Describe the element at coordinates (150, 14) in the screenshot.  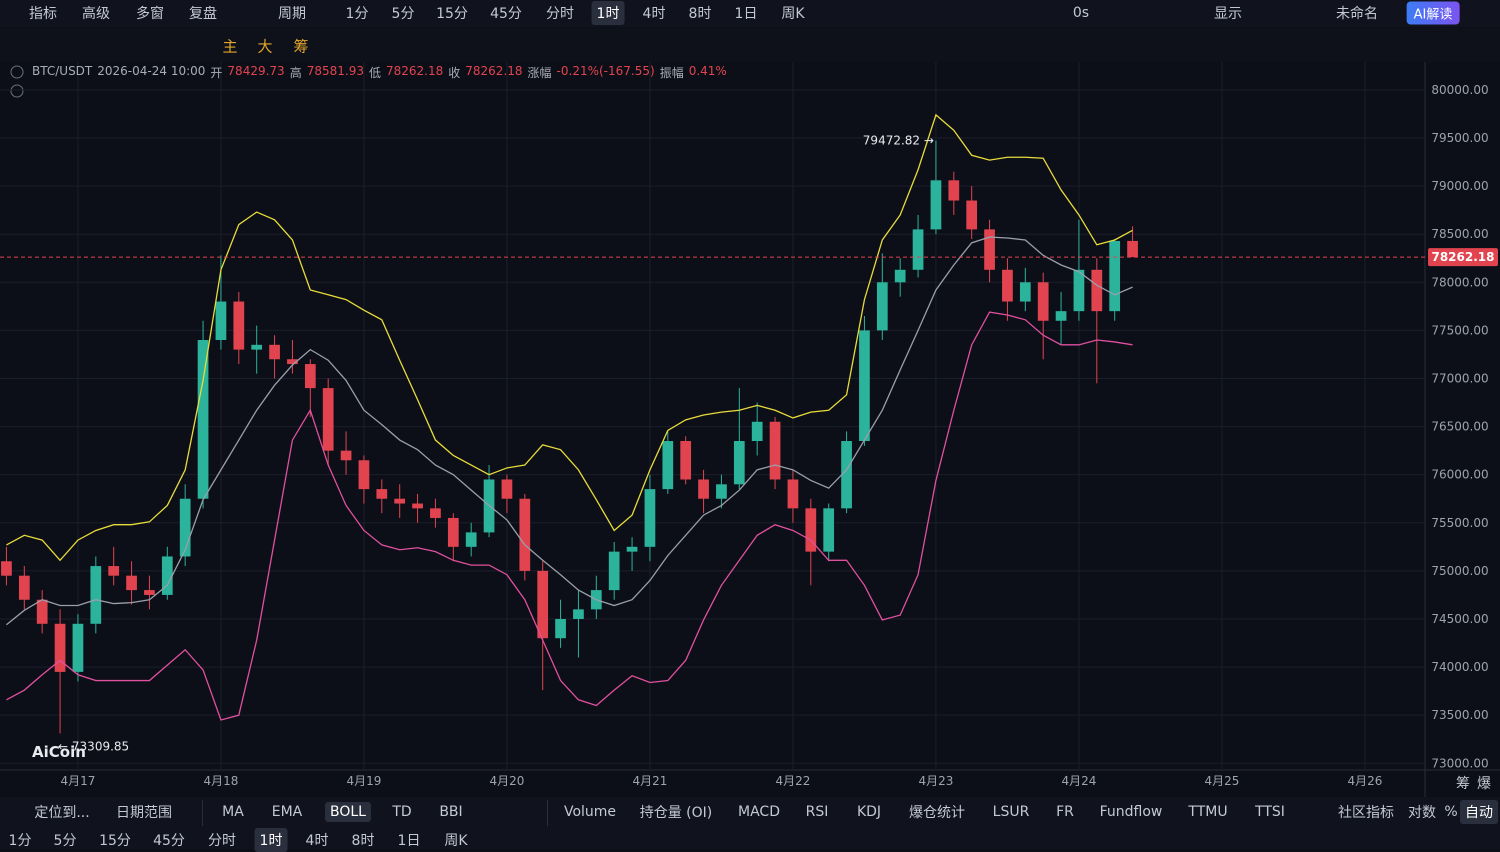
I see `toolbar-item: 多窗` at that location.